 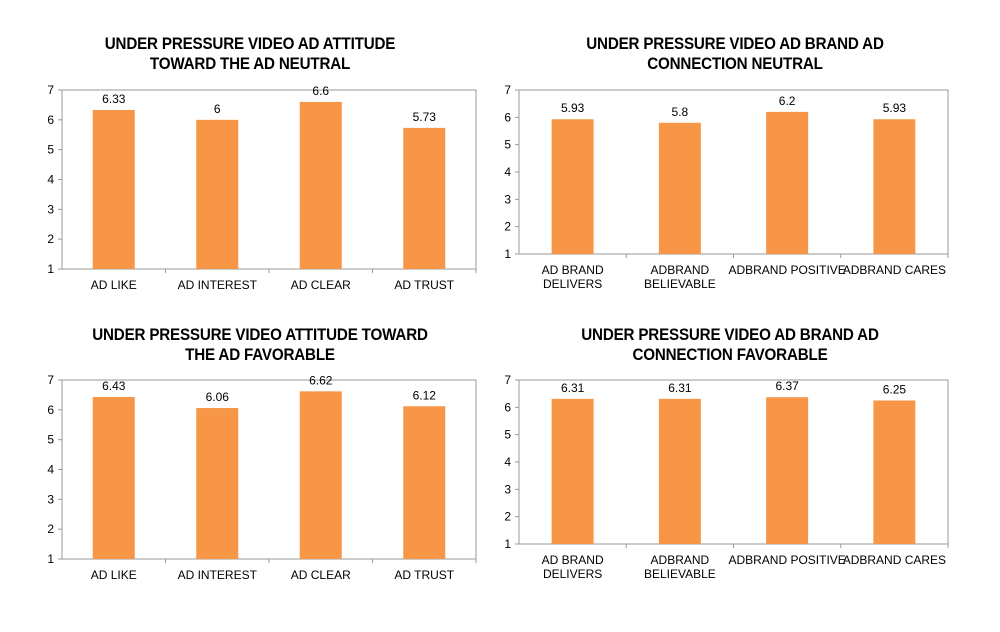 I want to click on data-label: 6, so click(x=217, y=109).